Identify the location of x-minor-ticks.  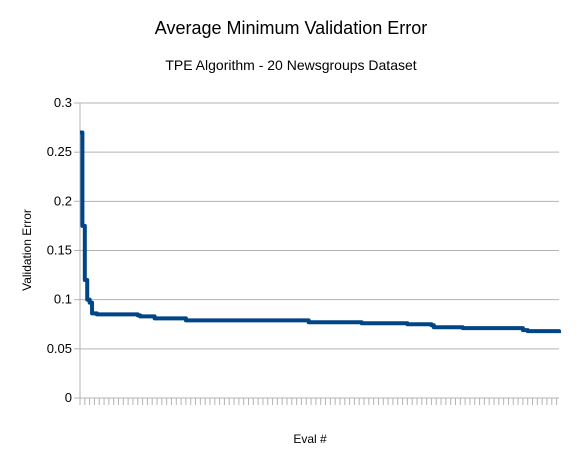
(318, 401).